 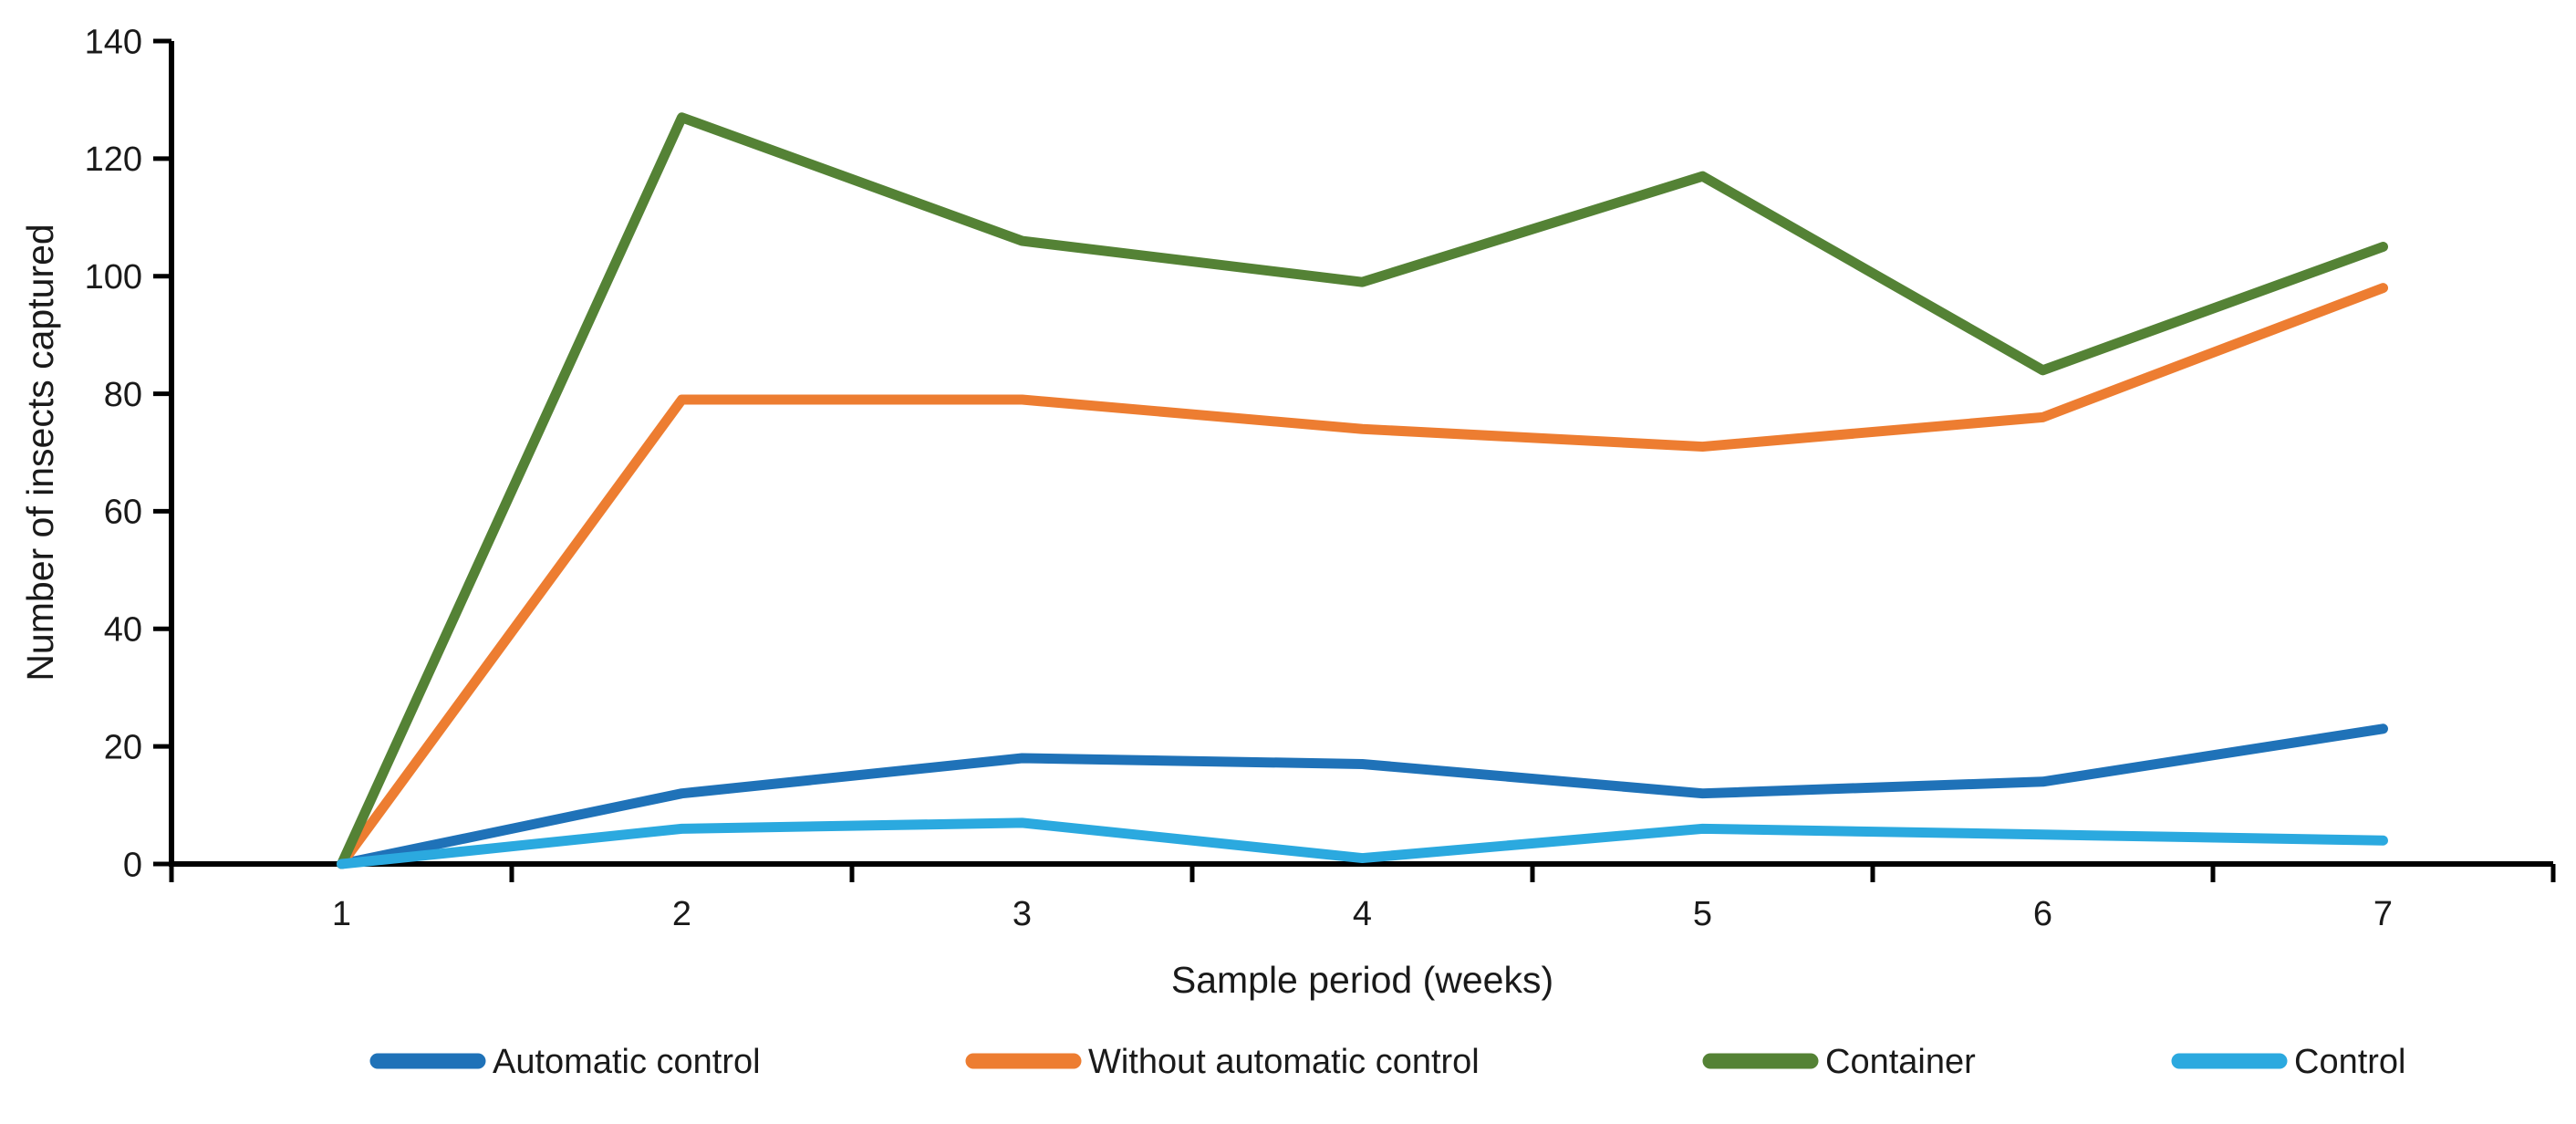 What do you see at coordinates (2383, 914) in the screenshot?
I see `x-tick-label-7: 7` at bounding box center [2383, 914].